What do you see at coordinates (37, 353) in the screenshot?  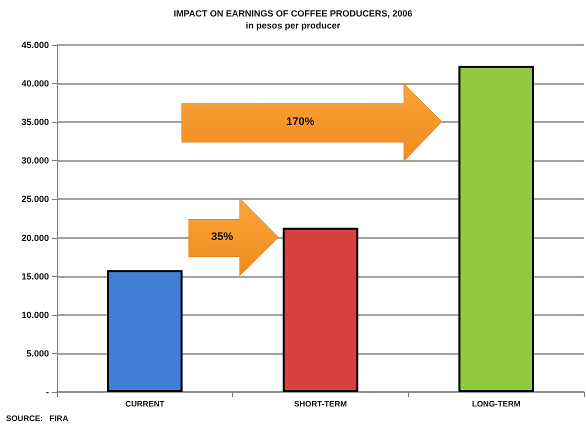 I see `y-tick-label: 5.000` at bounding box center [37, 353].